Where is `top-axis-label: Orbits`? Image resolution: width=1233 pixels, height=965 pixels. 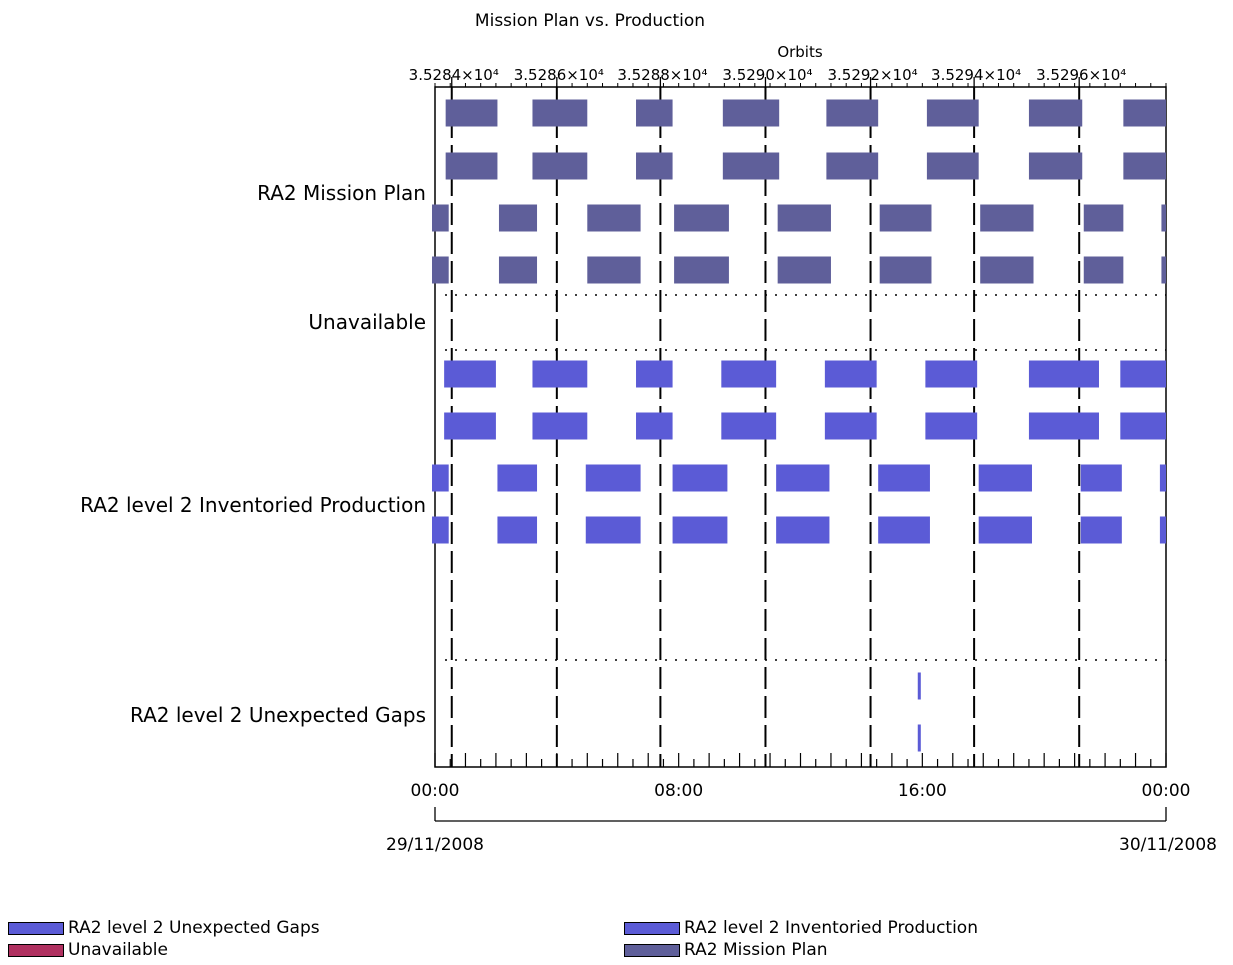
top-axis-label: Orbits is located at coordinates (800, 52).